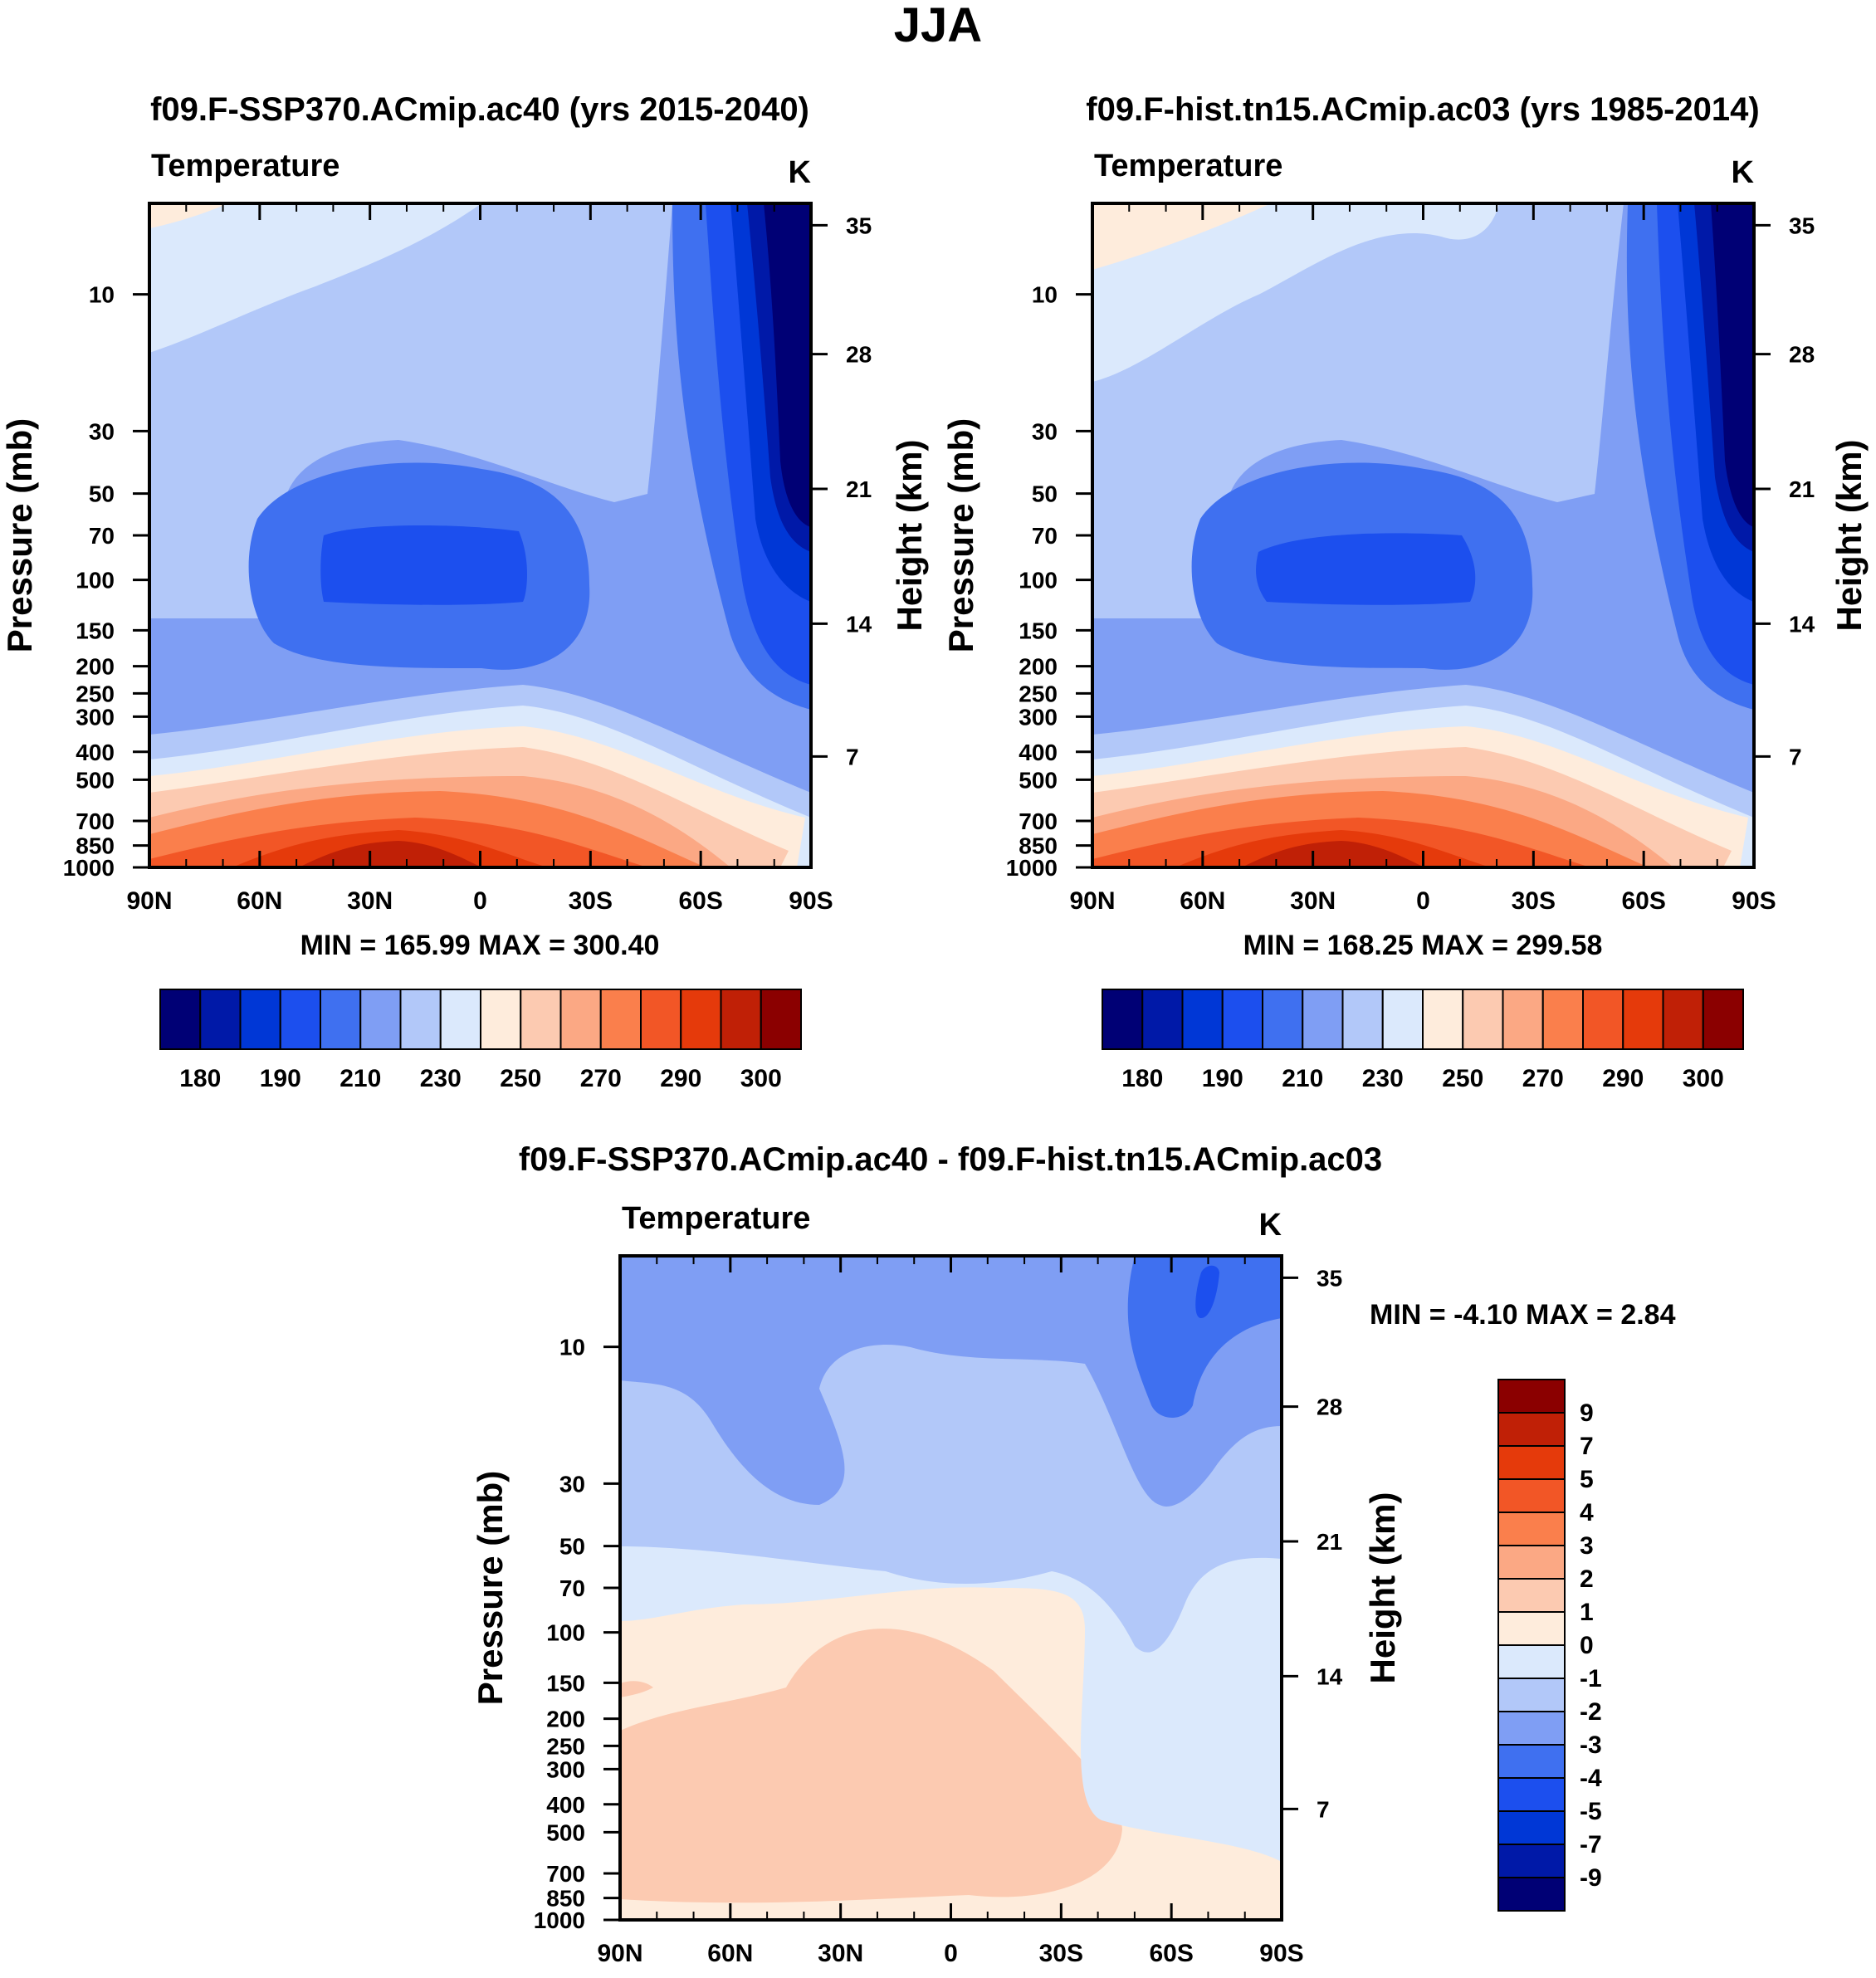 This screenshot has height=1978, width=1876. Describe the element at coordinates (479, 109) in the screenshot. I see `panel-title: f09.F-SSP370.ACmip.ac40 (yrs 2015-2040)` at that location.